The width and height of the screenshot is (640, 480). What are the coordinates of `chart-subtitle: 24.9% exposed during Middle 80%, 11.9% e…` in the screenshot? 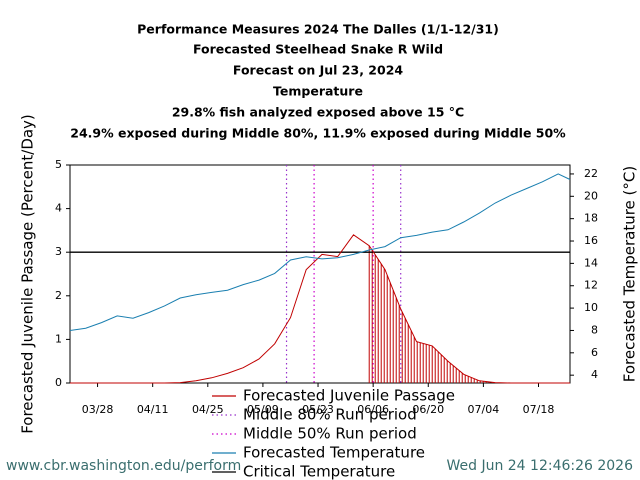 It's located at (318, 133).